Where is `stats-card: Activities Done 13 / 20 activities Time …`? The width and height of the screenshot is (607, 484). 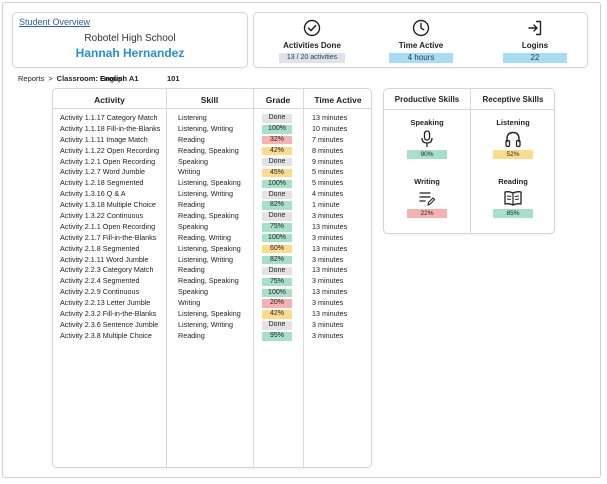
stats-card: Activities Done 13 / 20 activities Time … is located at coordinates (420, 40).